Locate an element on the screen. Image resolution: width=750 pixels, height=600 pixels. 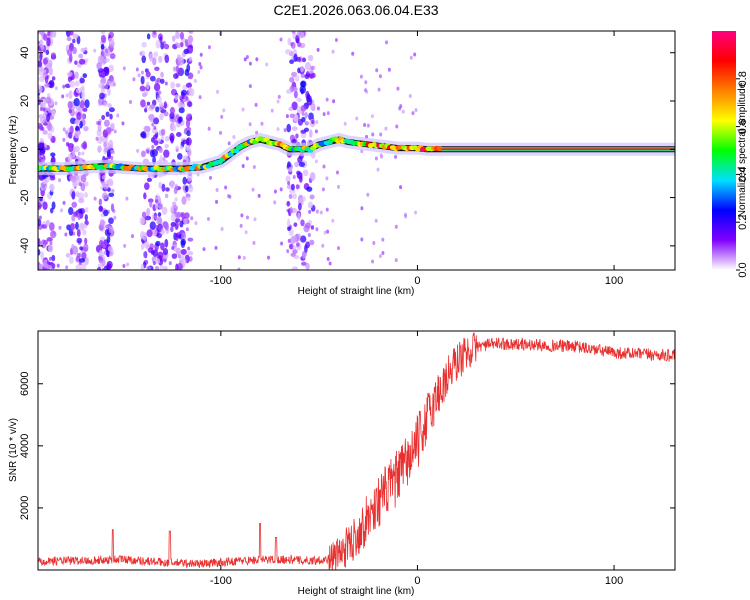
snr-x-tick-label: 100 is located at coordinates (614, 581).